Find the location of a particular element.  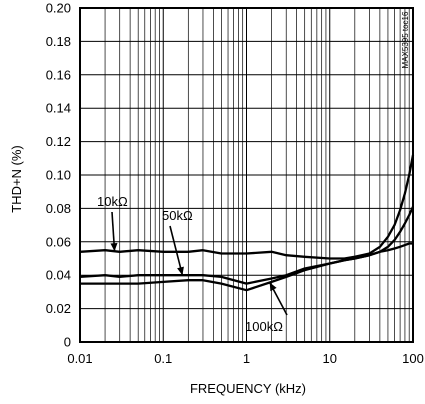

x-tick-label: 100 is located at coordinates (413, 358).